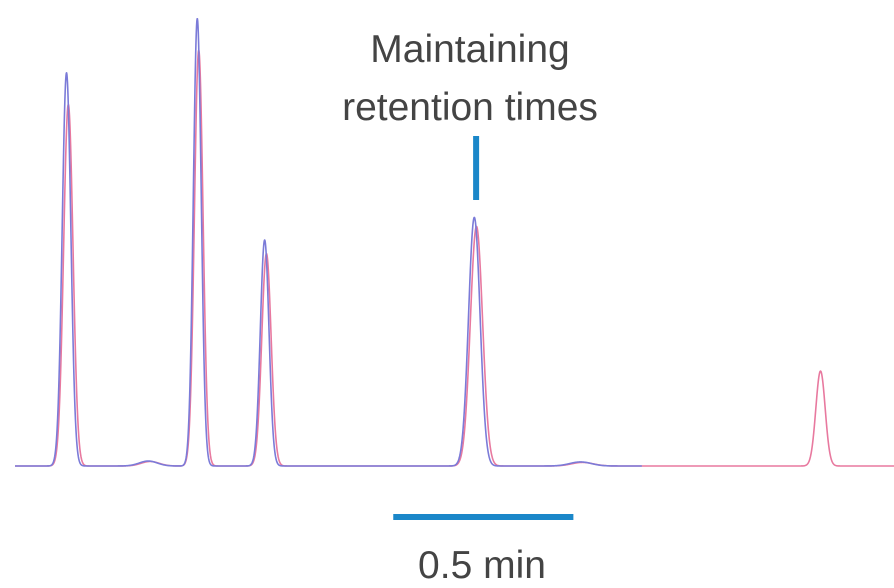 The width and height of the screenshot is (894, 588). I want to click on annotation-line-1: Maintaining, so click(469, 49).